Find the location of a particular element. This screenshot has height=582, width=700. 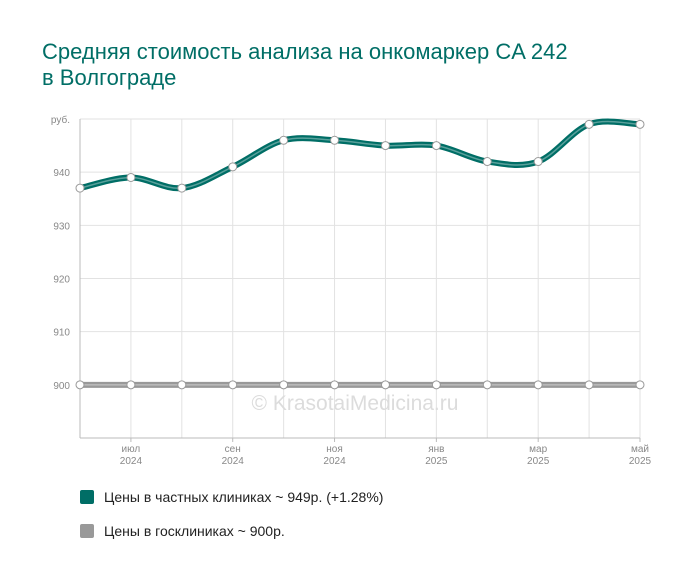

y-tick-label: руб. is located at coordinates (60, 120).